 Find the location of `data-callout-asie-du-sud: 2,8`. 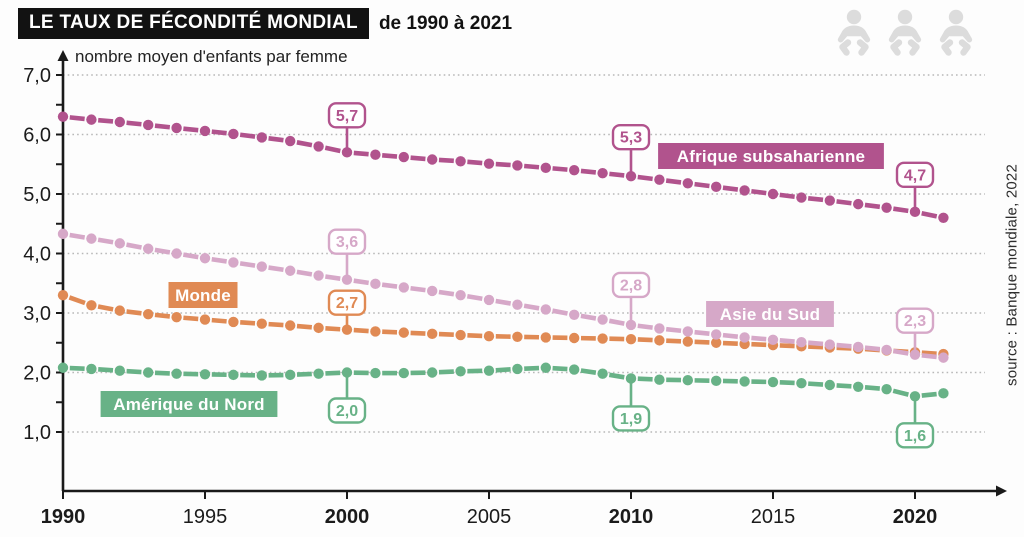

data-callout-asie-du-sud: 2,8 is located at coordinates (631, 298).